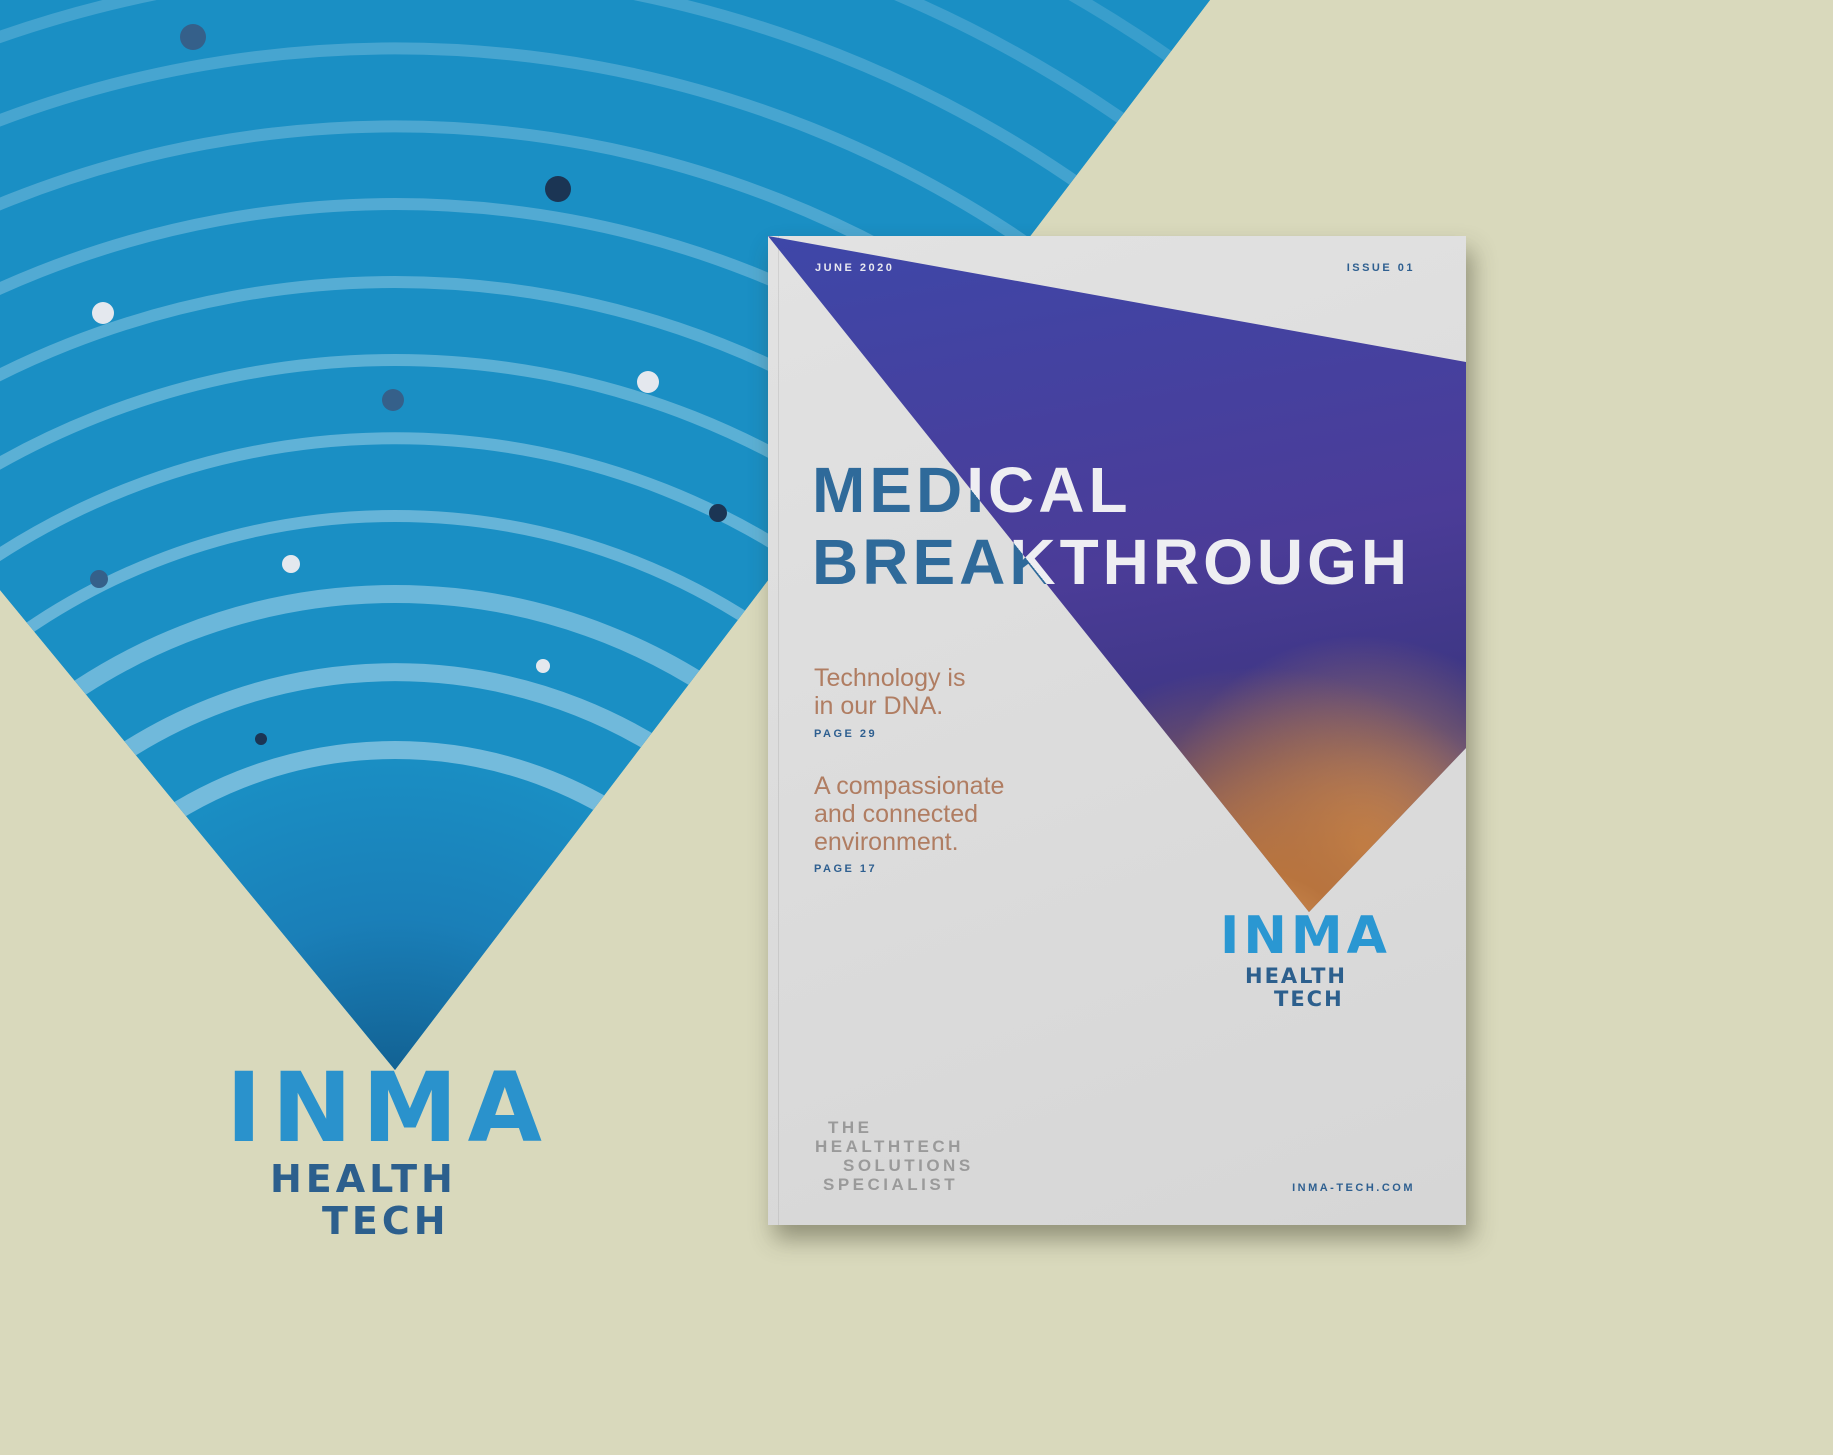 This screenshot has height=1455, width=1833. I want to click on teaser-1: Technology is in our DNA., so click(889, 692).